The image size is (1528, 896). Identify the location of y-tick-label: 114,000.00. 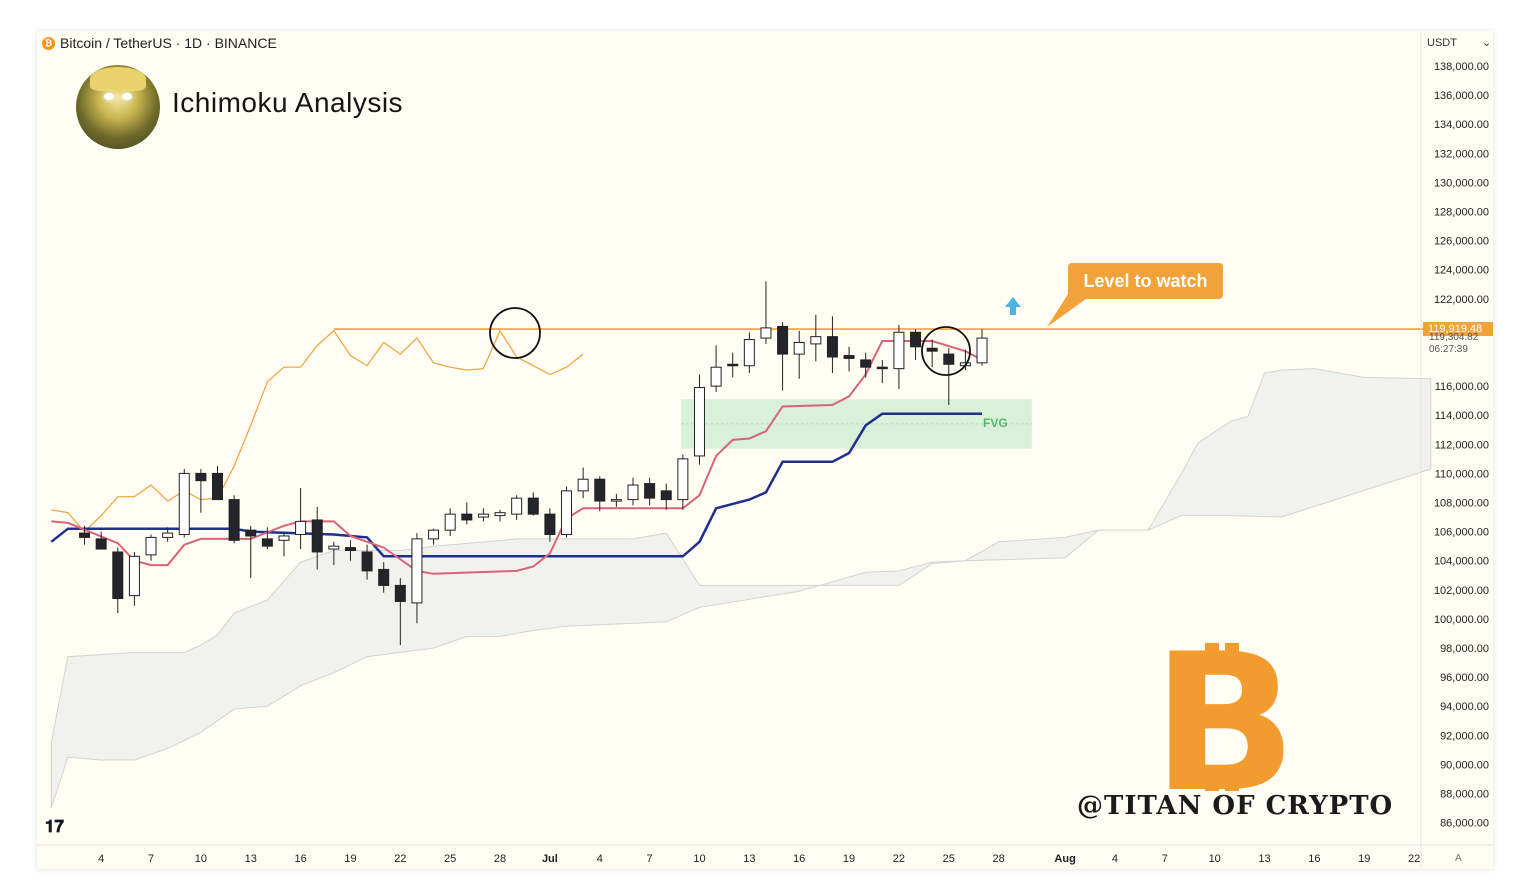
(1462, 416).